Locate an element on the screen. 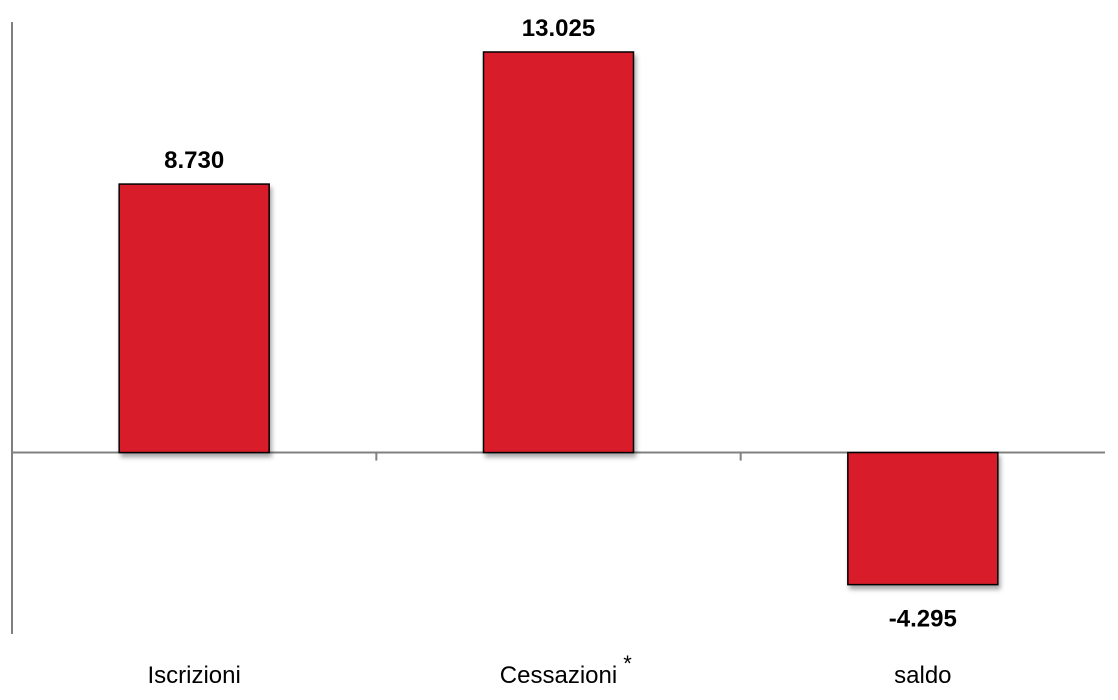 The height and width of the screenshot is (700, 1118). category-label: Iscrizioni is located at coordinates (193, 675).